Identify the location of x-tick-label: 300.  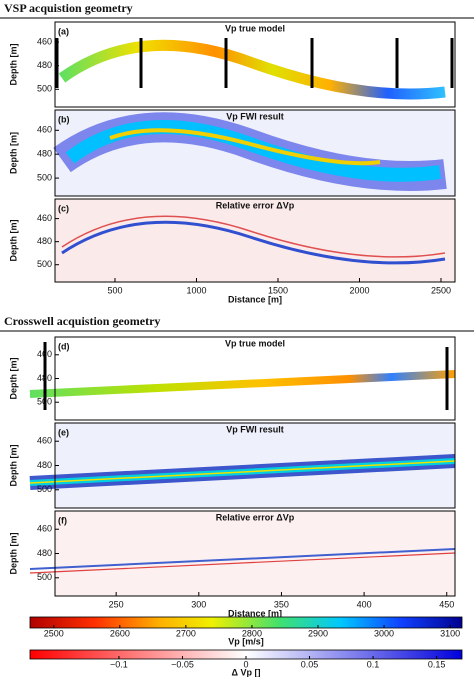
(198, 604).